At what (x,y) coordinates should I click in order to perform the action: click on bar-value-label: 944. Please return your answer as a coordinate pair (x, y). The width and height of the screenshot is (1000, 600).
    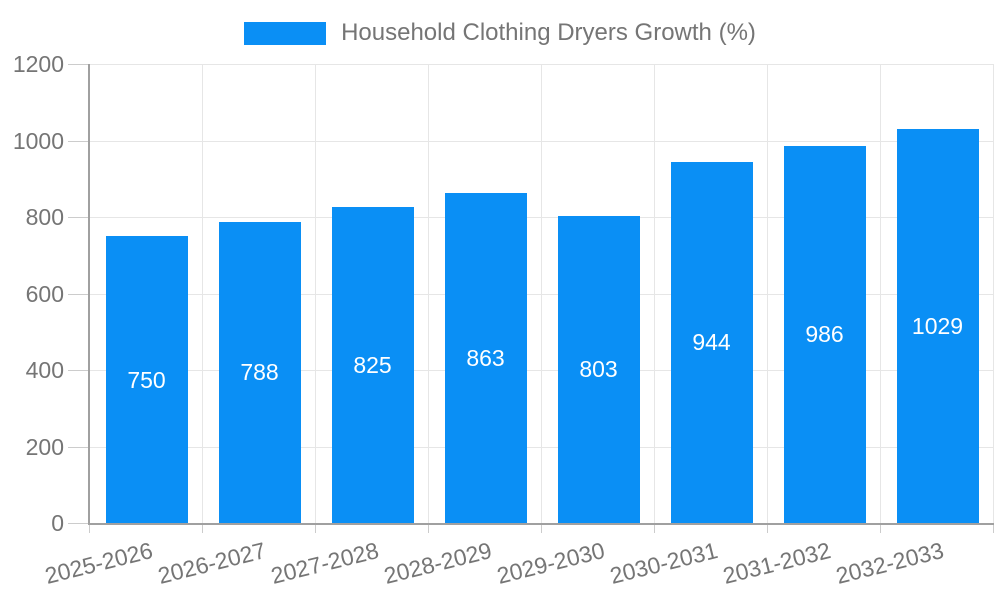
    Looking at the image, I should click on (711, 342).